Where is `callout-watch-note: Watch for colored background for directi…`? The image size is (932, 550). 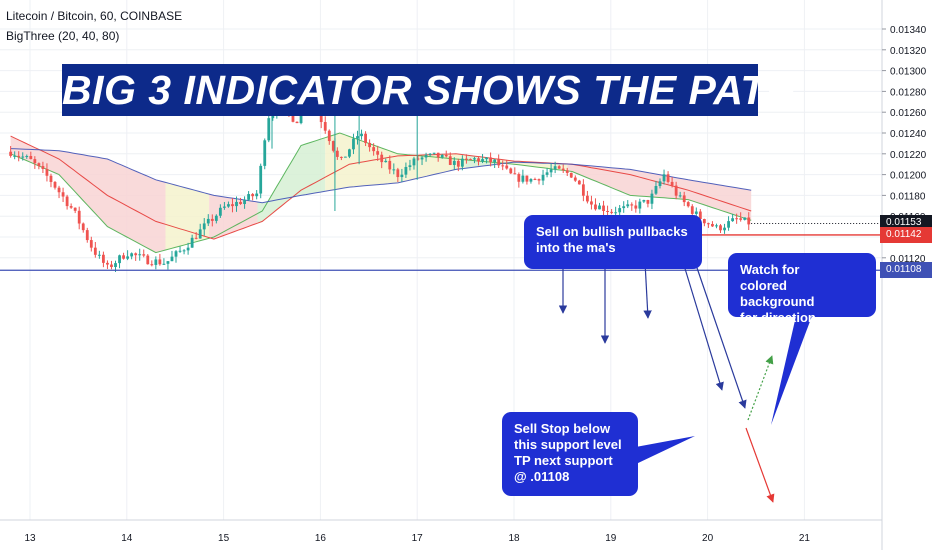 callout-watch-note: Watch for colored background for directi… is located at coordinates (802, 289).